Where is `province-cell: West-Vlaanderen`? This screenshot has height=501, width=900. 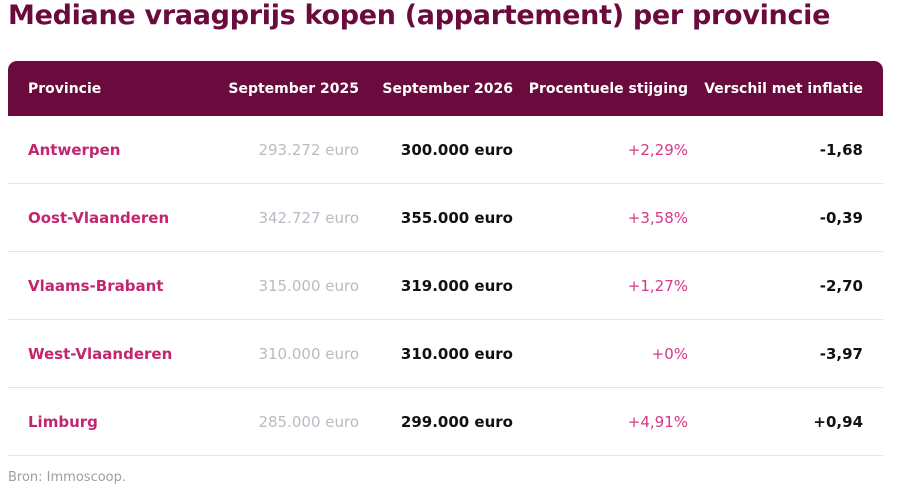
province-cell: West-Vlaanderen is located at coordinates (100, 353).